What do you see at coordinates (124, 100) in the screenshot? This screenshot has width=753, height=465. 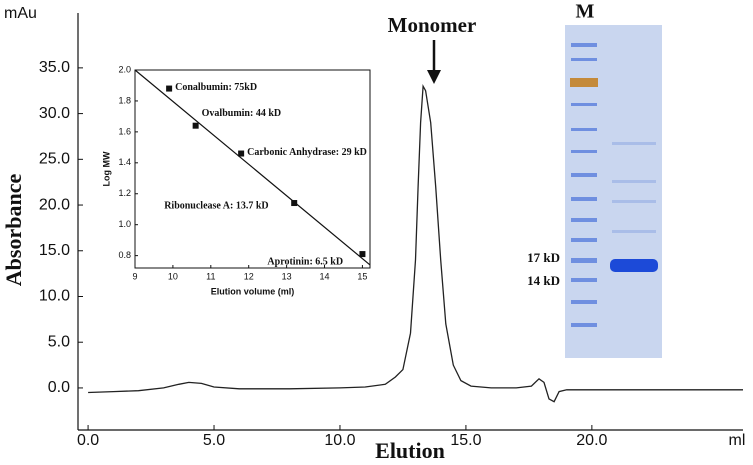 I see `y-tick-label: 1.8` at bounding box center [124, 100].